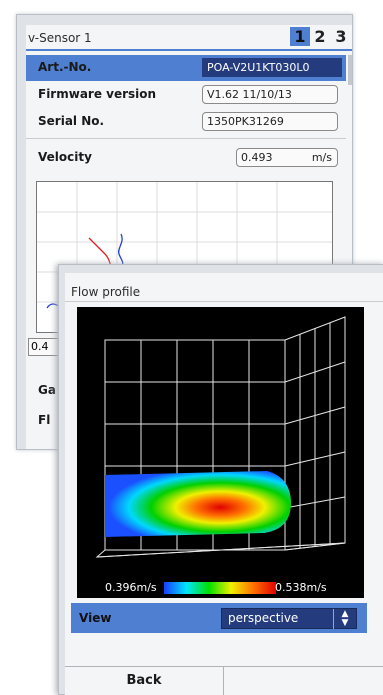  Describe the element at coordinates (272, 67) in the screenshot. I see `art-no-value: POA-V2U1KT030L0` at that location.